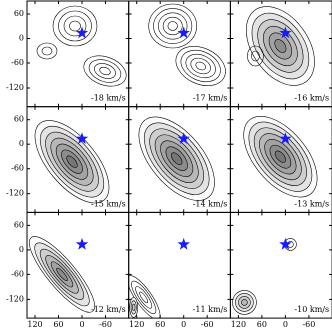 The image size is (332, 332). I want to click on panel: -16 km/s, so click(280, 54).